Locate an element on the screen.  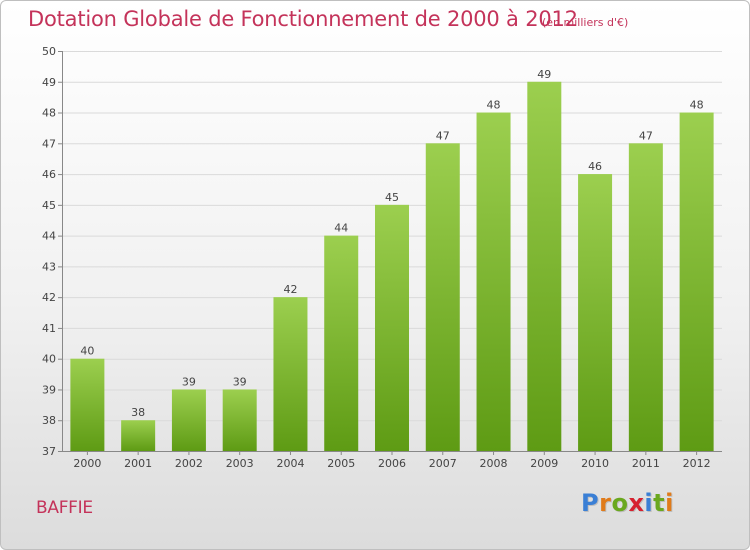
logo-letter: t is located at coordinates (659, 503).